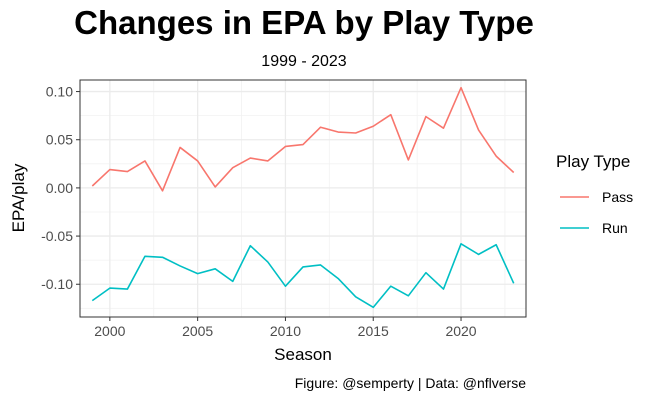 The height and width of the screenshot is (400, 667). Describe the element at coordinates (593, 161) in the screenshot. I see `legend-title: Play Type` at that location.